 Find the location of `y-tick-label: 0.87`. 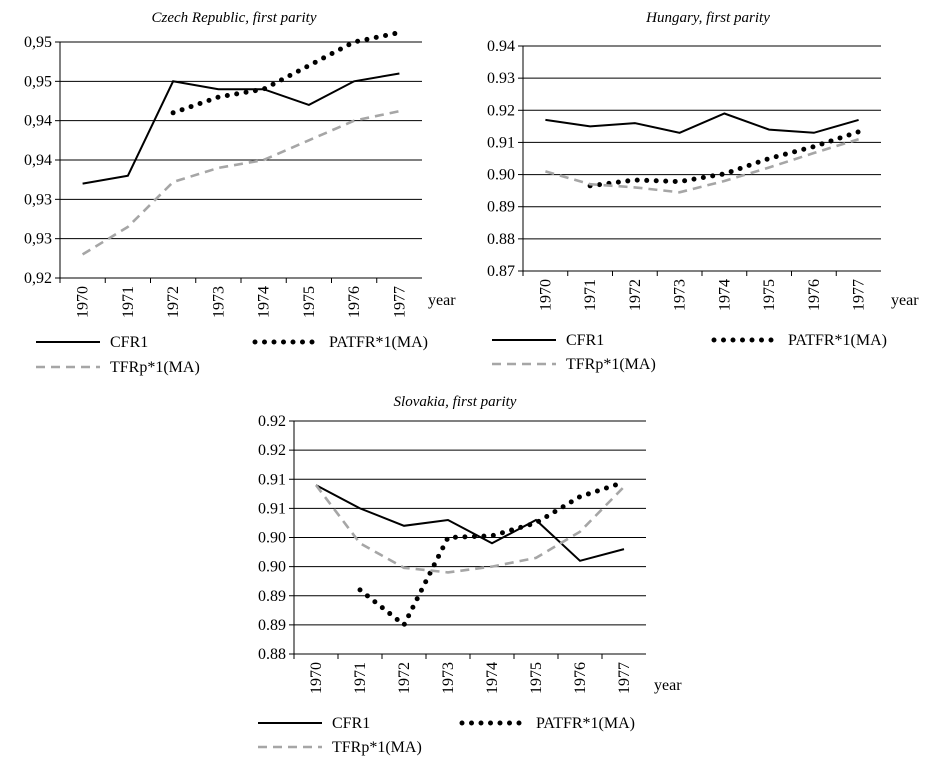

y-tick-label: 0.87 is located at coordinates (501, 271).